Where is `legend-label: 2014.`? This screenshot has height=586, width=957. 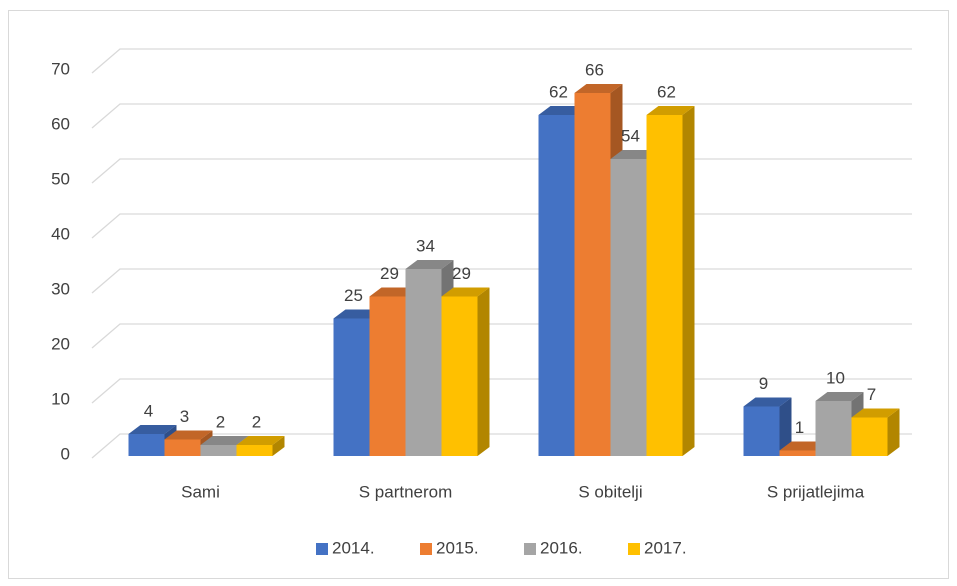
legend-label: 2014. is located at coordinates (353, 547).